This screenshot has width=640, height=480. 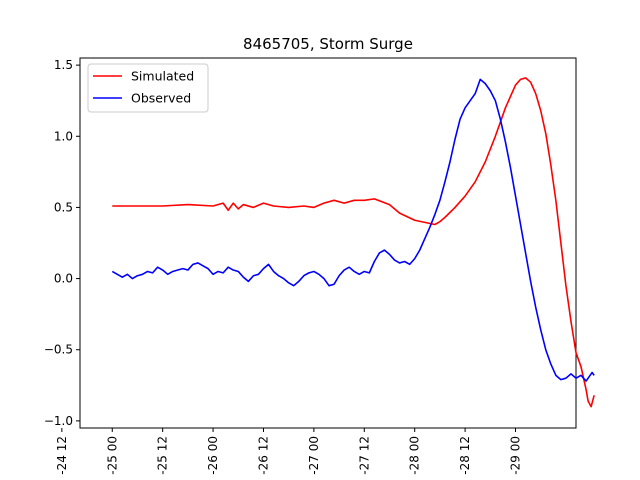 What do you see at coordinates (58, 421) in the screenshot?
I see `y-tick-label: −1.0` at bounding box center [58, 421].